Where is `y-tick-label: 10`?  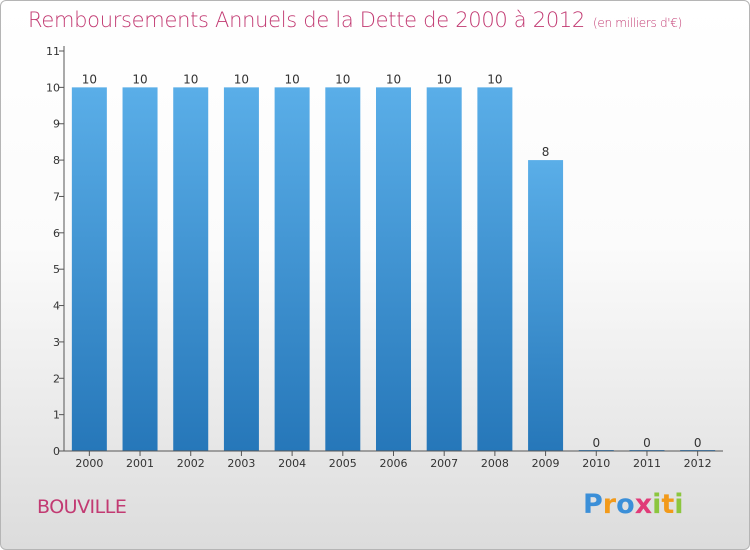 y-tick-label: 10 is located at coordinates (53, 87).